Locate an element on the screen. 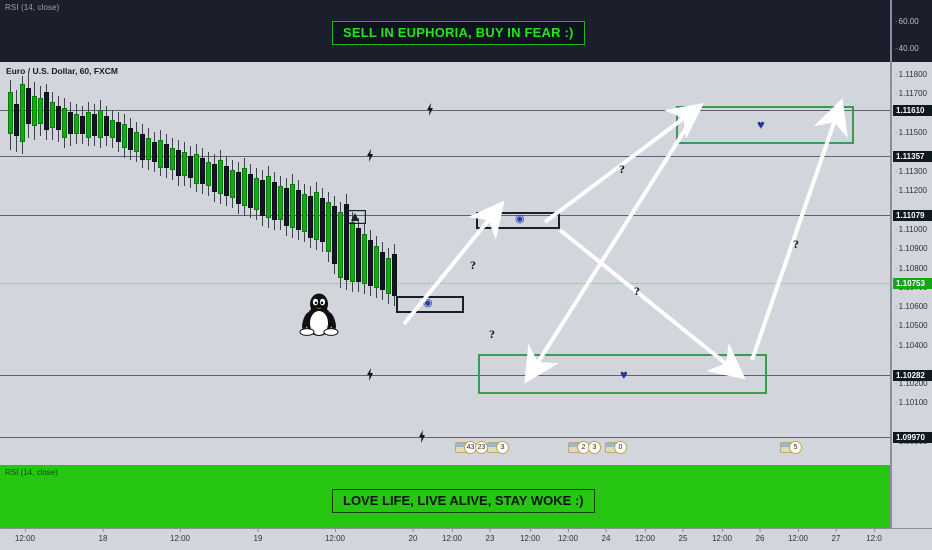 This screenshot has width=932, height=550. price-level-badge: 1.09970 is located at coordinates (912, 437).